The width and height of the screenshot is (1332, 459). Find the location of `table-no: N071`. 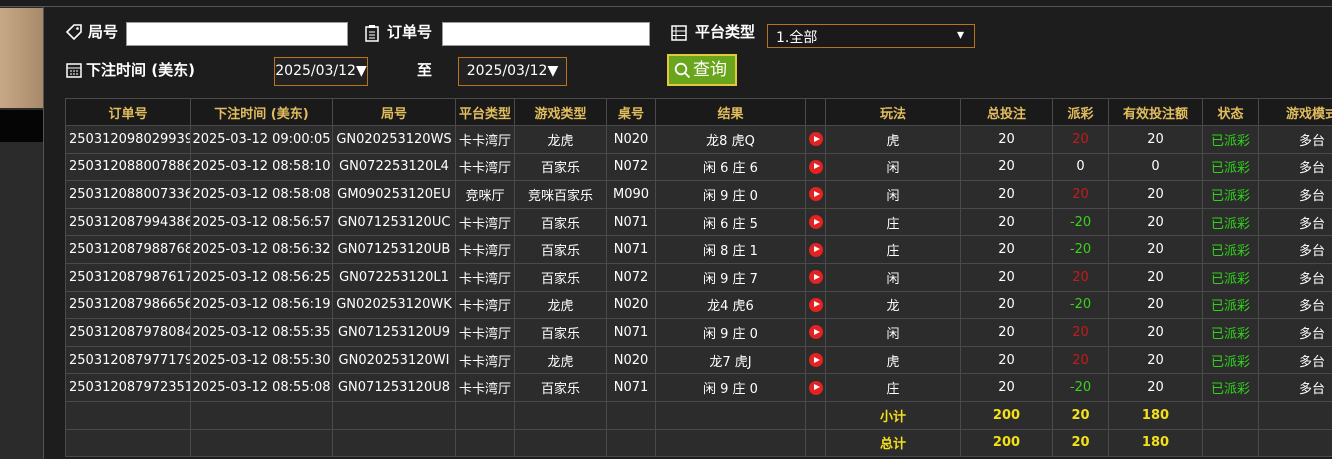

table-no: N071 is located at coordinates (631, 249).